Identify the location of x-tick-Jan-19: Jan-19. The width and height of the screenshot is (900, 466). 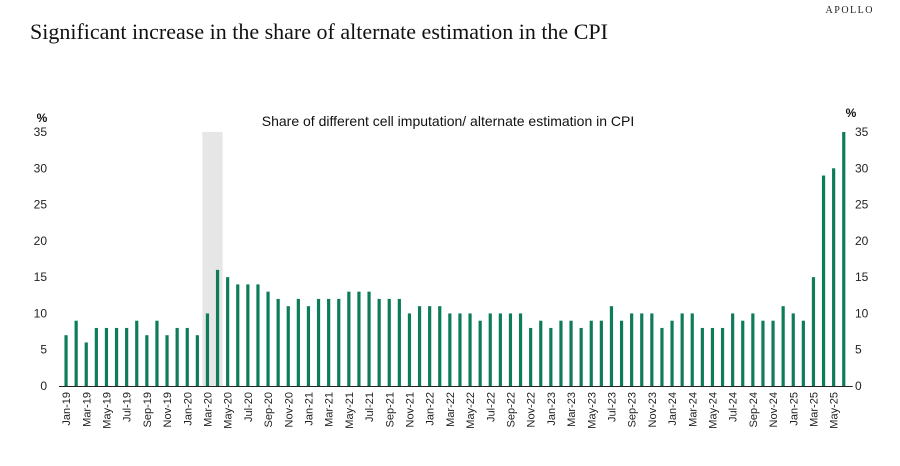
(67, 409).